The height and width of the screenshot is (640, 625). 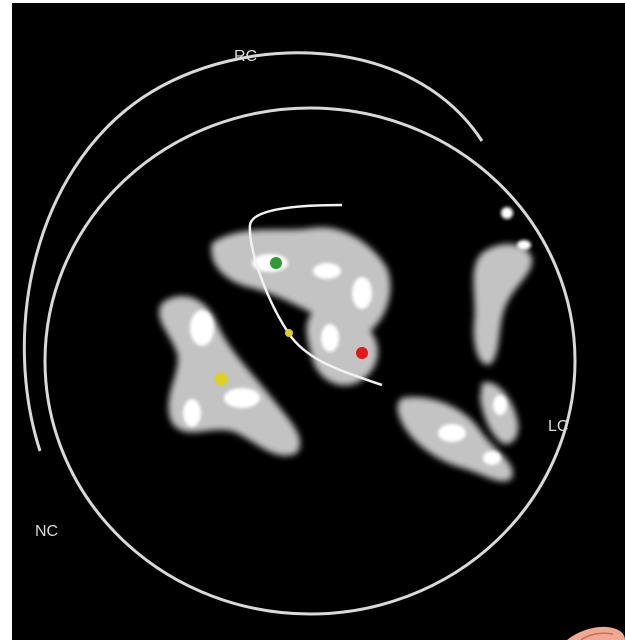 I want to click on label-nc: NC, so click(x=46, y=531).